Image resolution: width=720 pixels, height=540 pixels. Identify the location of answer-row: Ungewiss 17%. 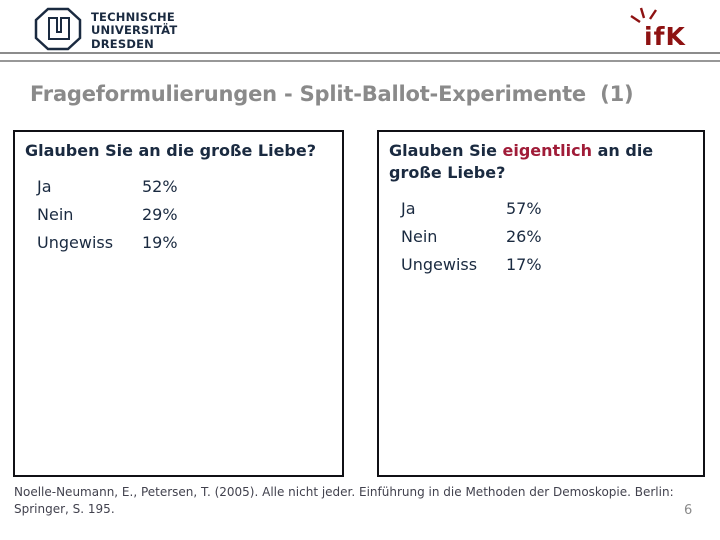
(541, 264).